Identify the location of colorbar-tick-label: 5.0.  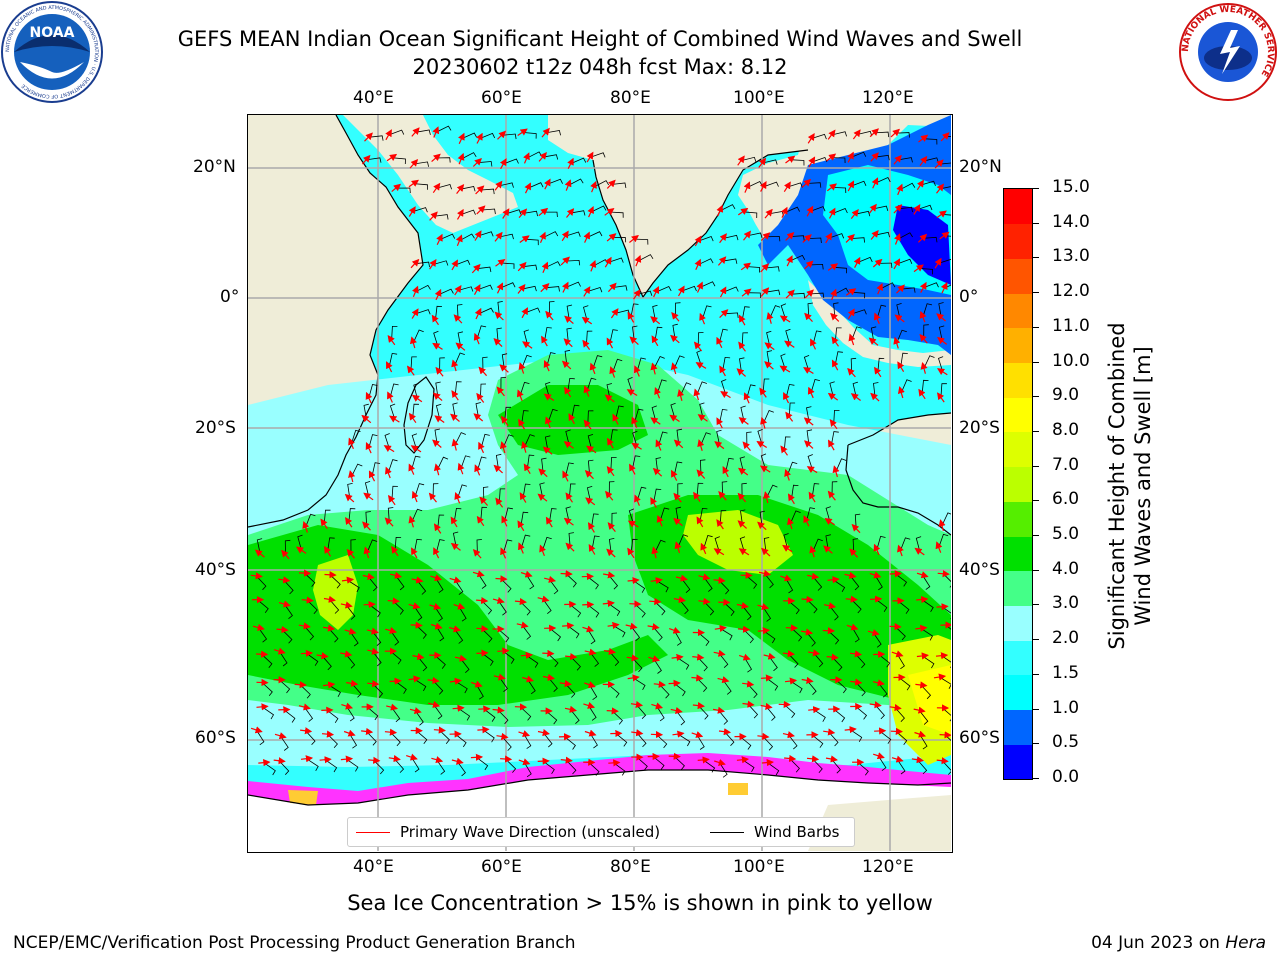
(1066, 534).